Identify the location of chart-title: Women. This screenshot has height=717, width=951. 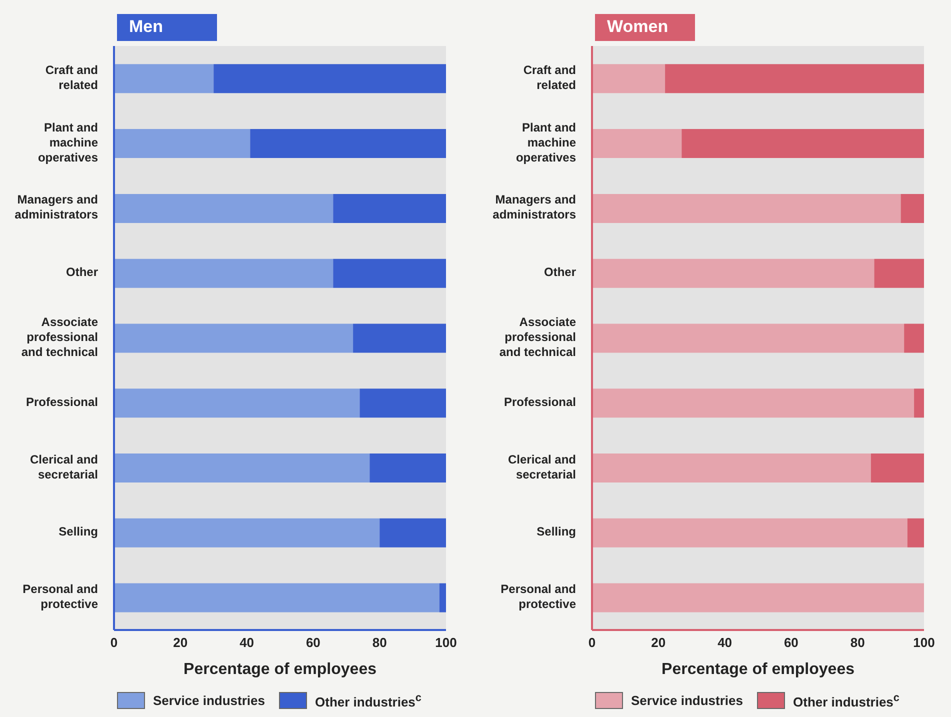
(645, 27).